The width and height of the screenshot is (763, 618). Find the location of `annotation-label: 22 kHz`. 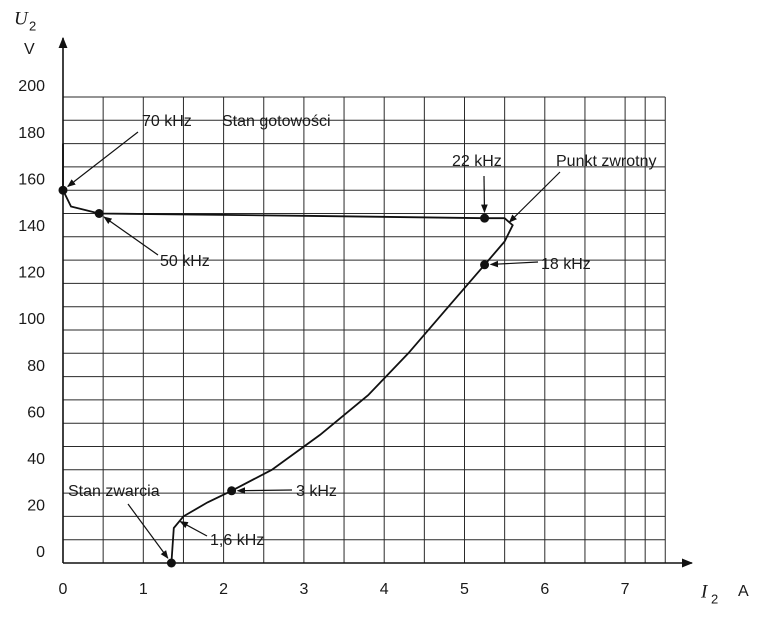

annotation-label: 22 kHz is located at coordinates (477, 161).